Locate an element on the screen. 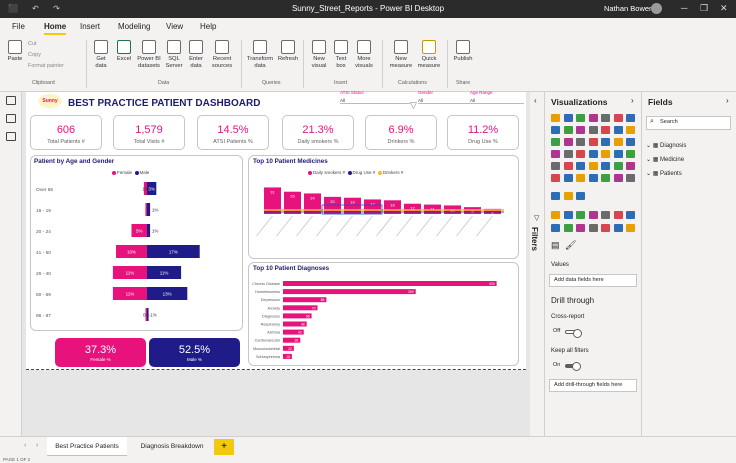 The height and width of the screenshot is (463, 736). menu-insert: Insert is located at coordinates (90, 26).